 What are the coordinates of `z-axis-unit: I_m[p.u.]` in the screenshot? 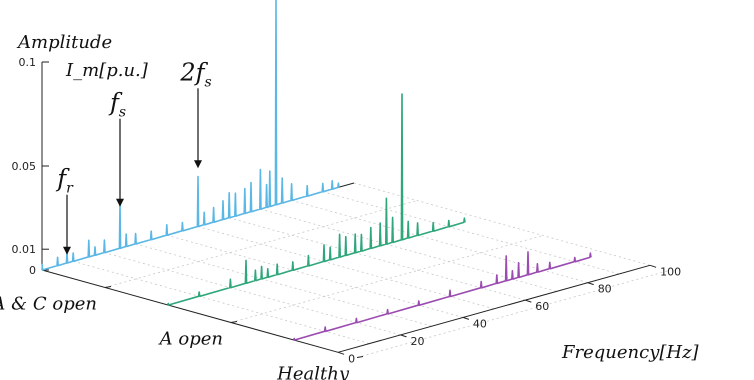 It's located at (107, 70).